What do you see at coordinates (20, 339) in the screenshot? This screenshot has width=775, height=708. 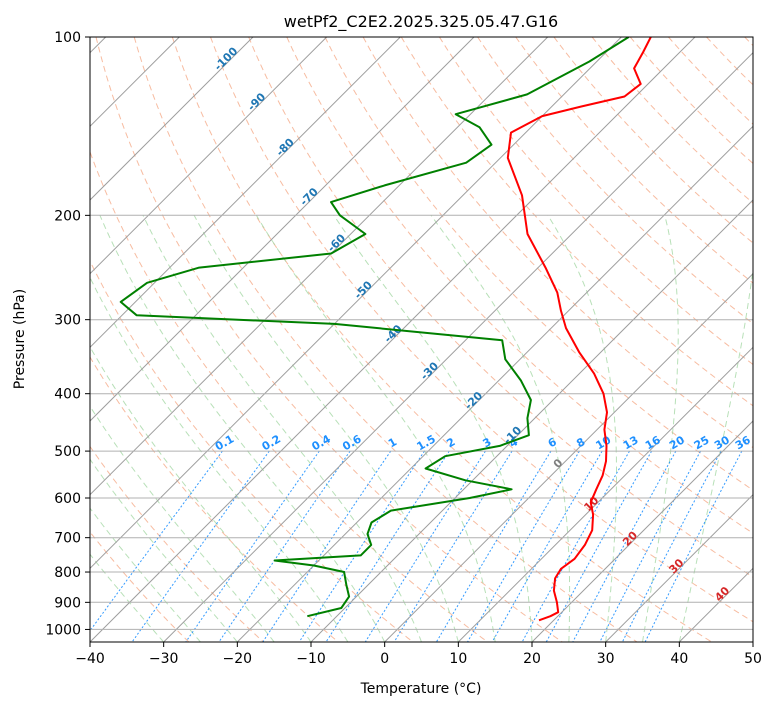 I see `y-axis-label: Pressure (hPa)` at bounding box center [20, 339].